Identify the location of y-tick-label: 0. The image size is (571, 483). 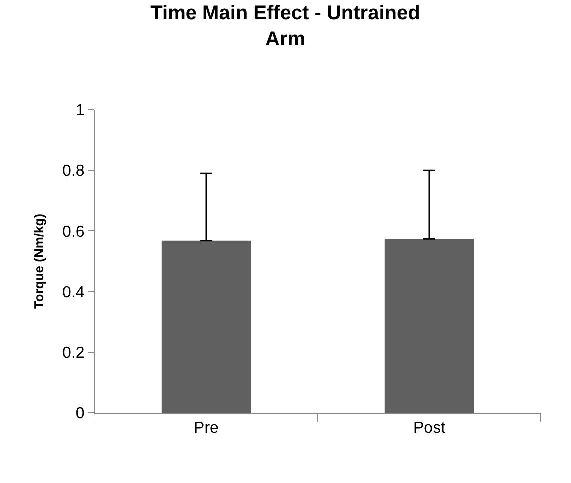
(80, 414).